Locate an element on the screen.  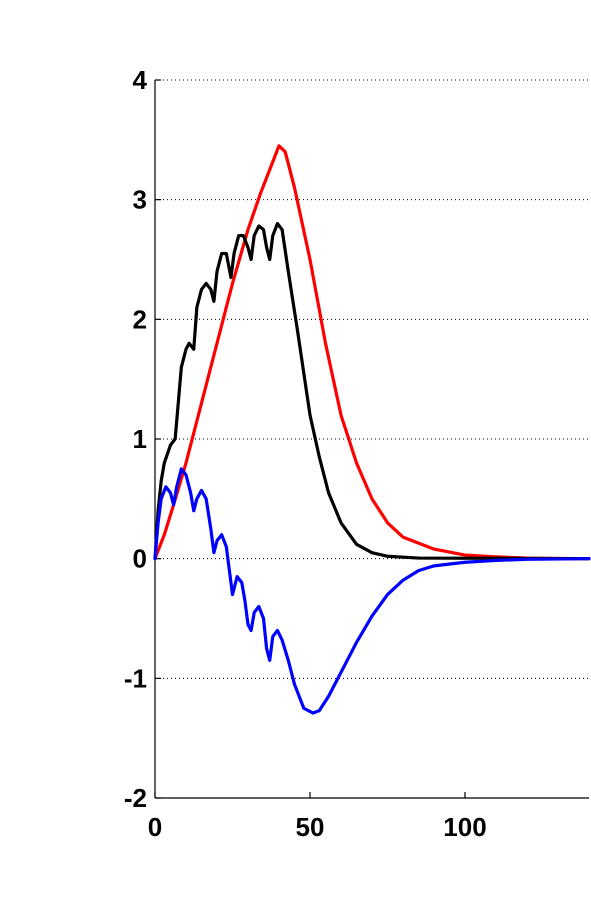
y-tick-label-0: -2 is located at coordinates (135, 798).